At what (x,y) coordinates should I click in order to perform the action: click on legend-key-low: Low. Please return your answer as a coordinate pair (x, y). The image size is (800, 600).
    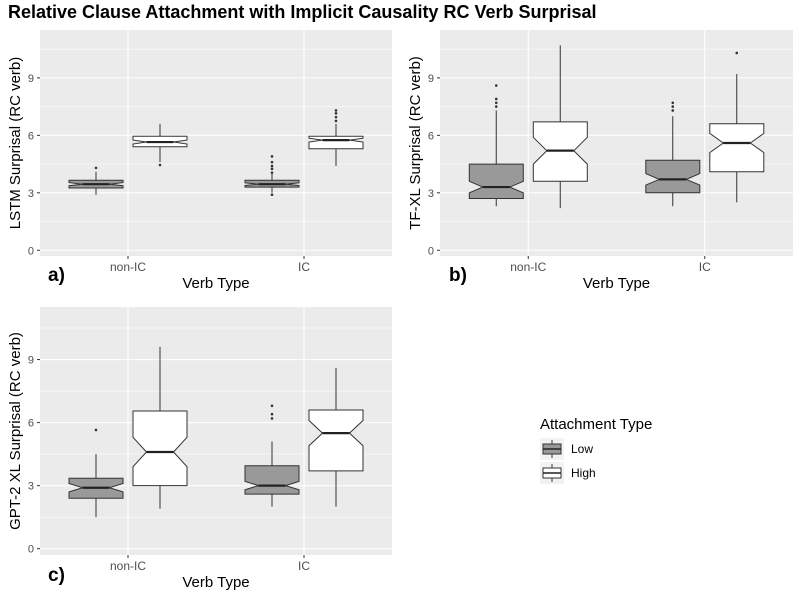
    Looking at the image, I should click on (566, 449).